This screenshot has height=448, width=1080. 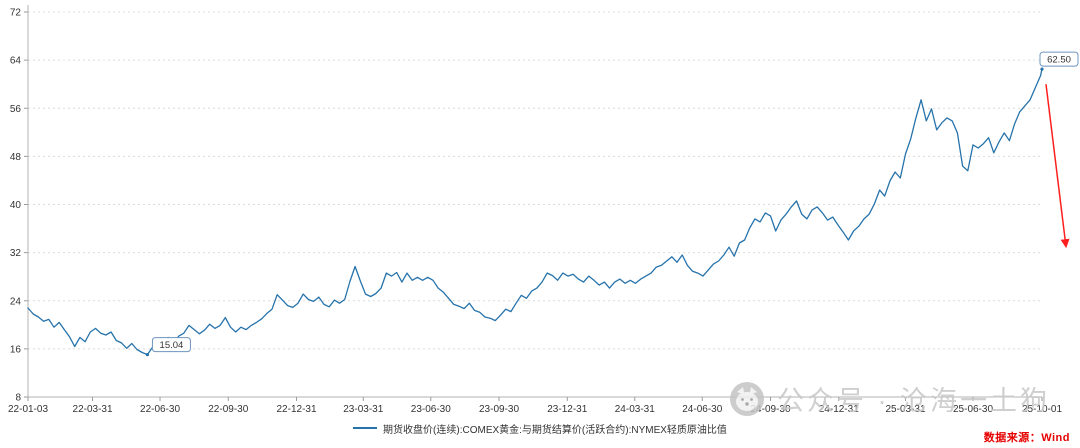 I want to click on x-tick-label: 25-03-31, so click(x=905, y=409).